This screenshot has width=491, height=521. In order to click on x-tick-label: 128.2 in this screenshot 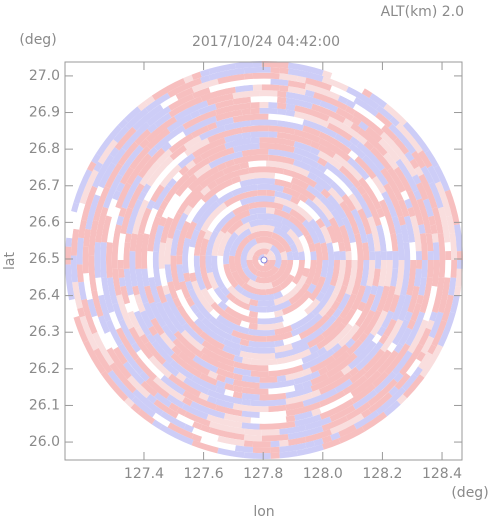, I will do `click(382, 474)`.